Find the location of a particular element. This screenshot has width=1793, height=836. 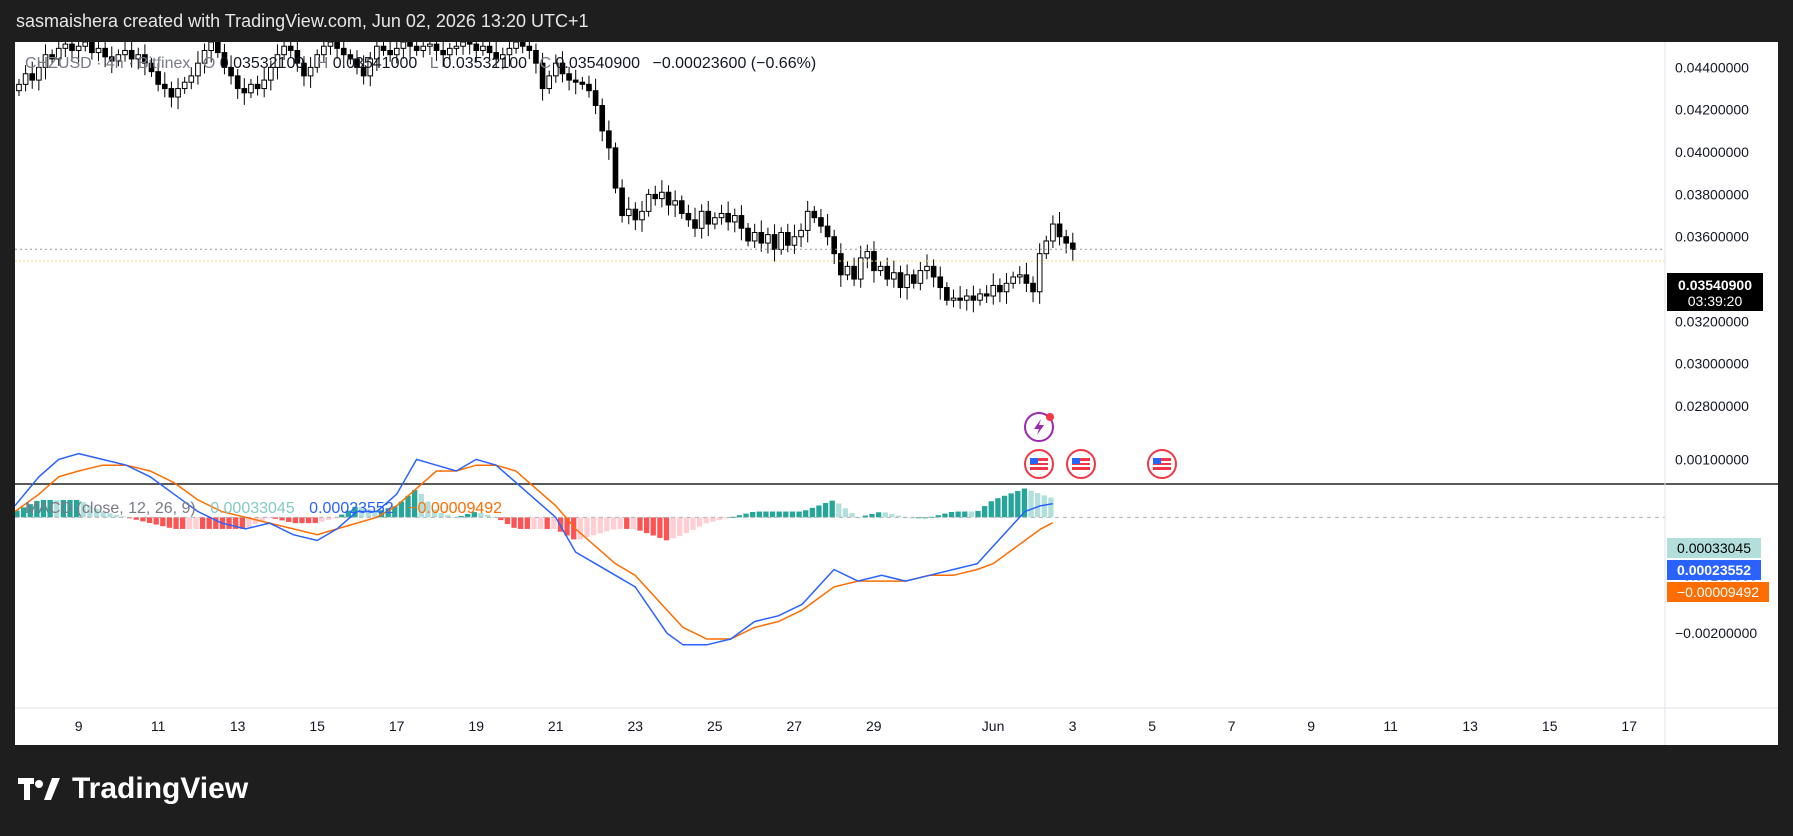

event-flash-icon is located at coordinates (1039, 427).